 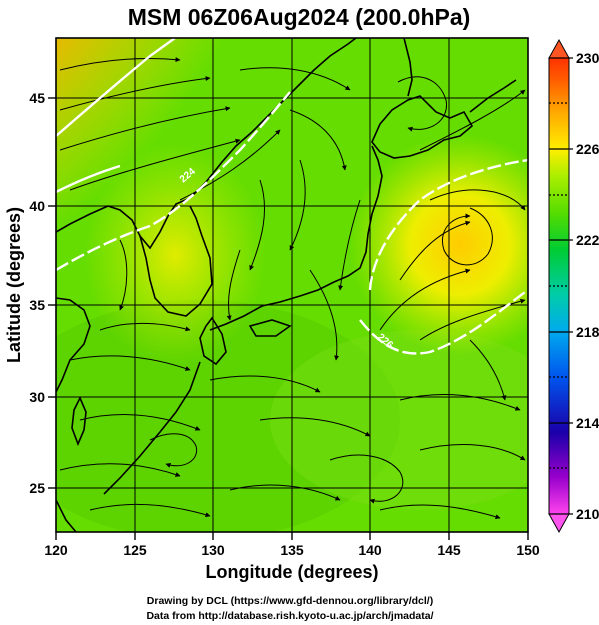 What do you see at coordinates (14, 285) in the screenshot?
I see `y-axis-title: Latitude (degrees)` at bounding box center [14, 285].